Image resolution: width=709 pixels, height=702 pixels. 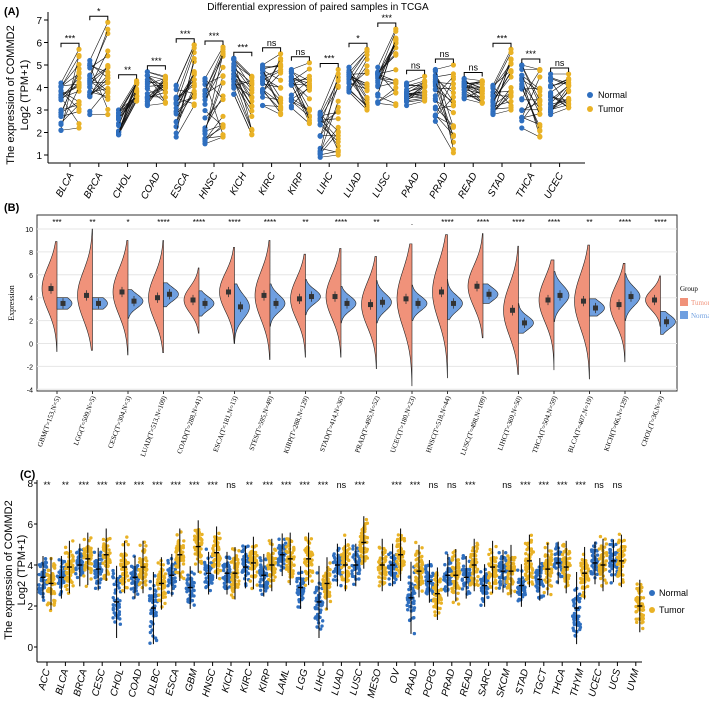 I want to click on x-tick-label: PRAD(T=495,N=52), so click(x=367, y=424).